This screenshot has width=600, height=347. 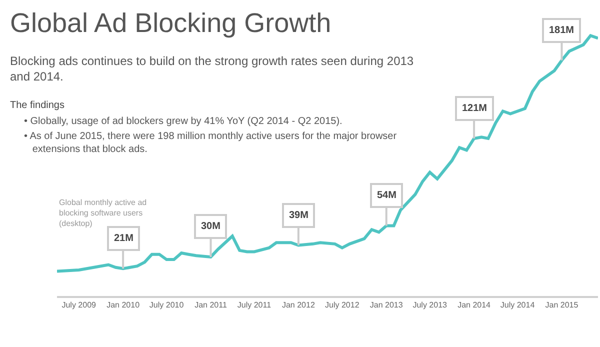 I want to click on annotation: 39M, so click(x=298, y=215).